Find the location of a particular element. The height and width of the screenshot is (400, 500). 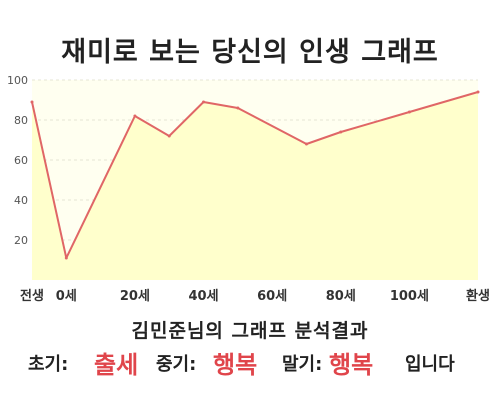

mid-label: 중기: is located at coordinates (176, 364).